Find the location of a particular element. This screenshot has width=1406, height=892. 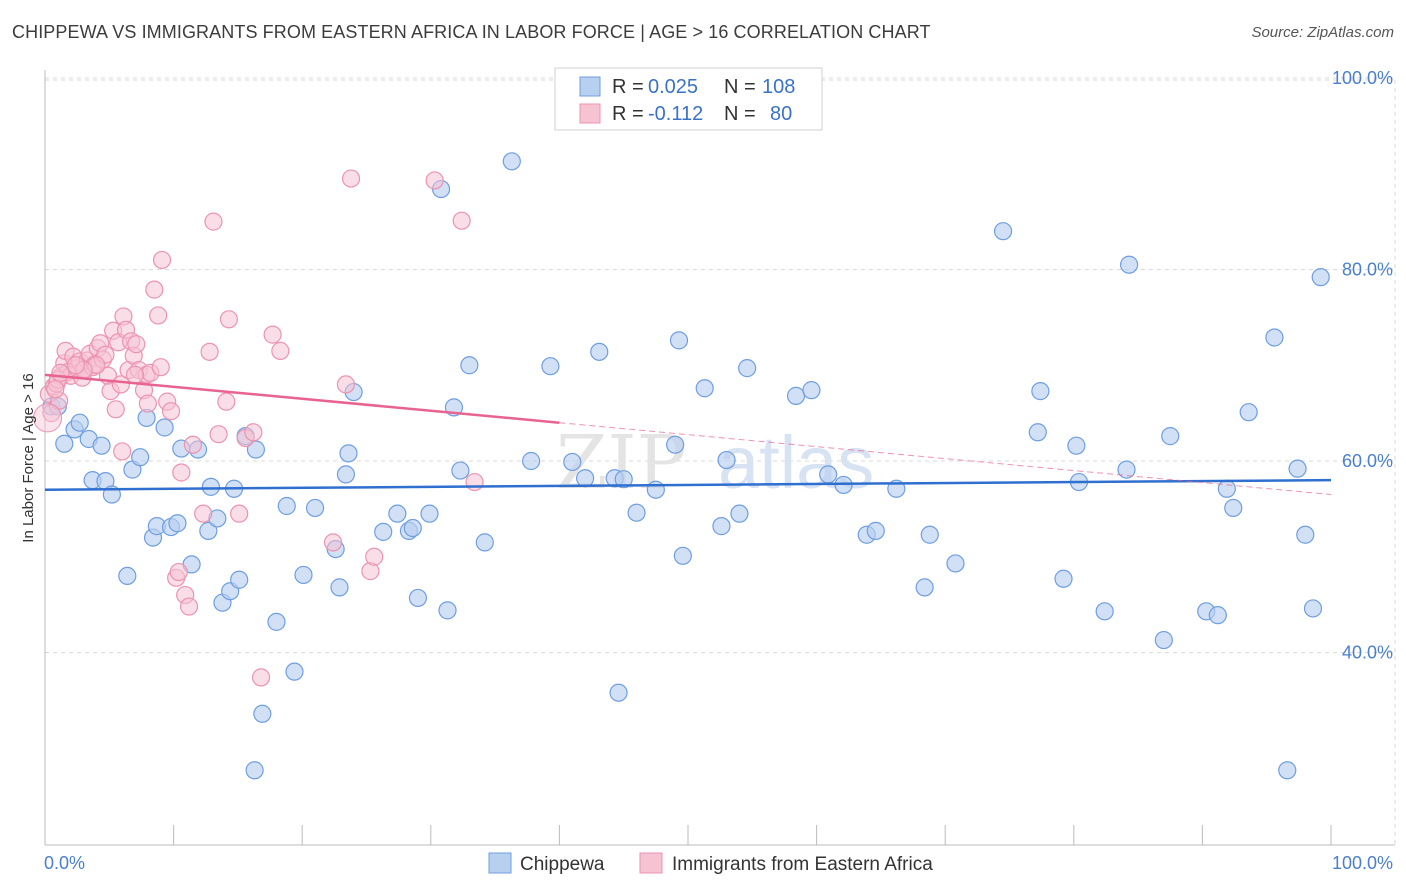

legend-box: R = 0.025 N = 108 R = -0.112 N = 80 is located at coordinates (688, 99).